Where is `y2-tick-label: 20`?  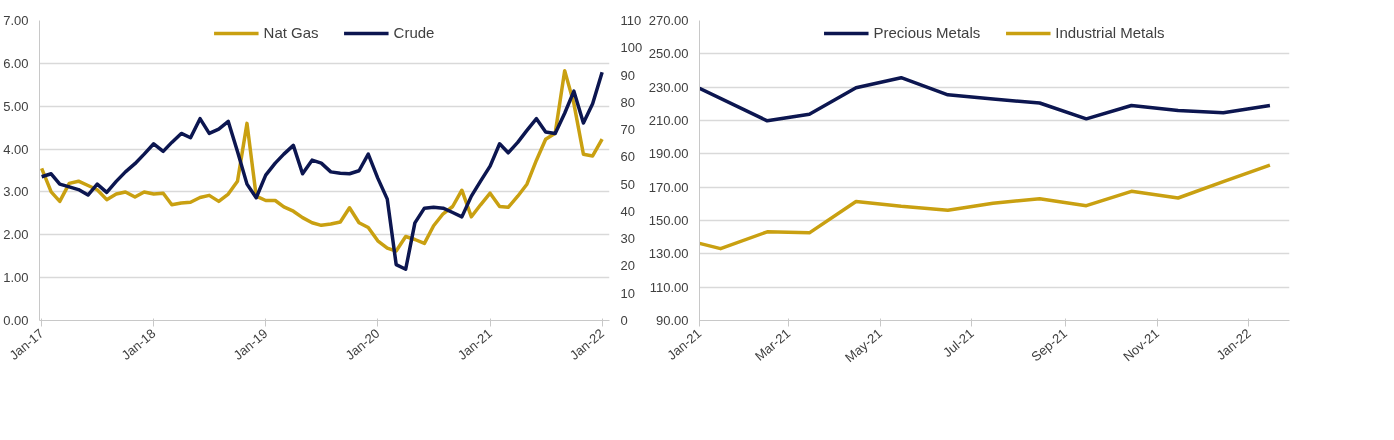
y2-tick-label: 20 is located at coordinates (627, 266).